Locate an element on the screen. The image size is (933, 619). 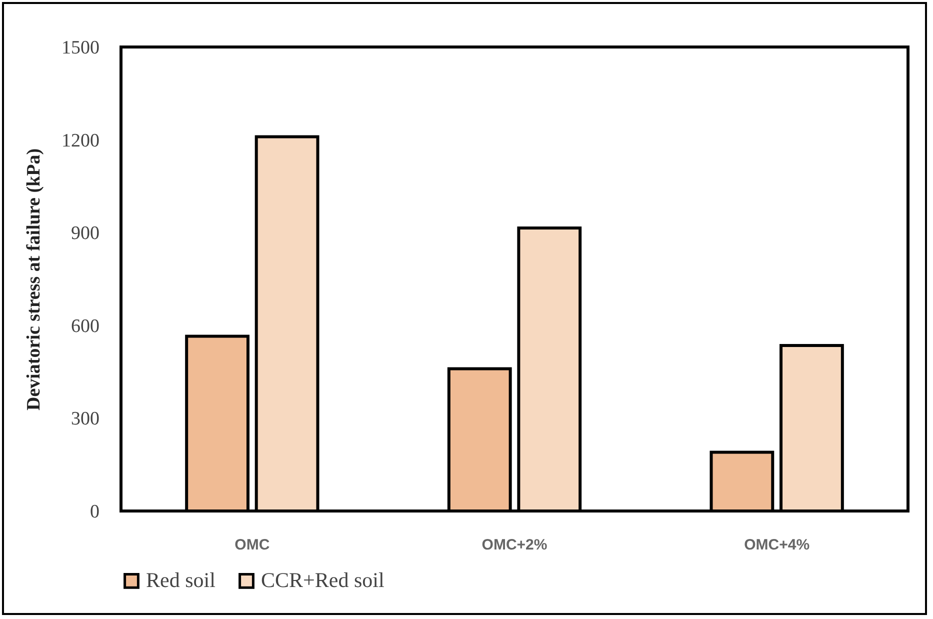
y-axis-title: Deviatoric stress at failure (kPa) is located at coordinates (34, 279).